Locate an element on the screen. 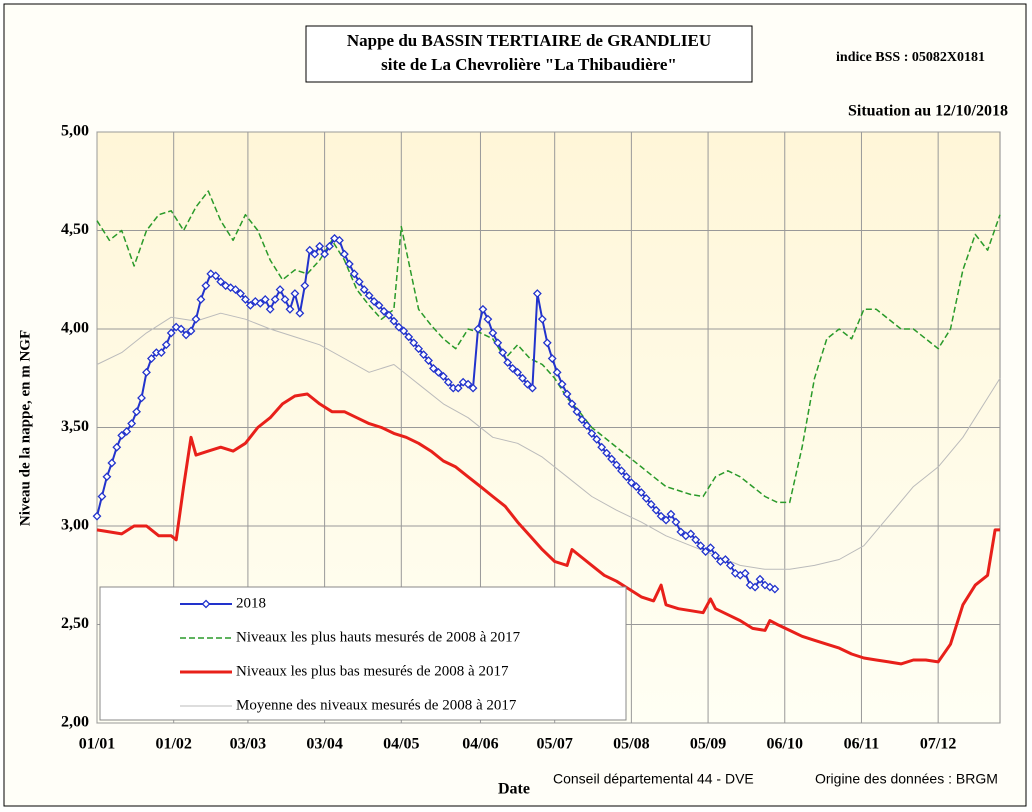  y-tick-label: 4,00 is located at coordinates (75, 328).